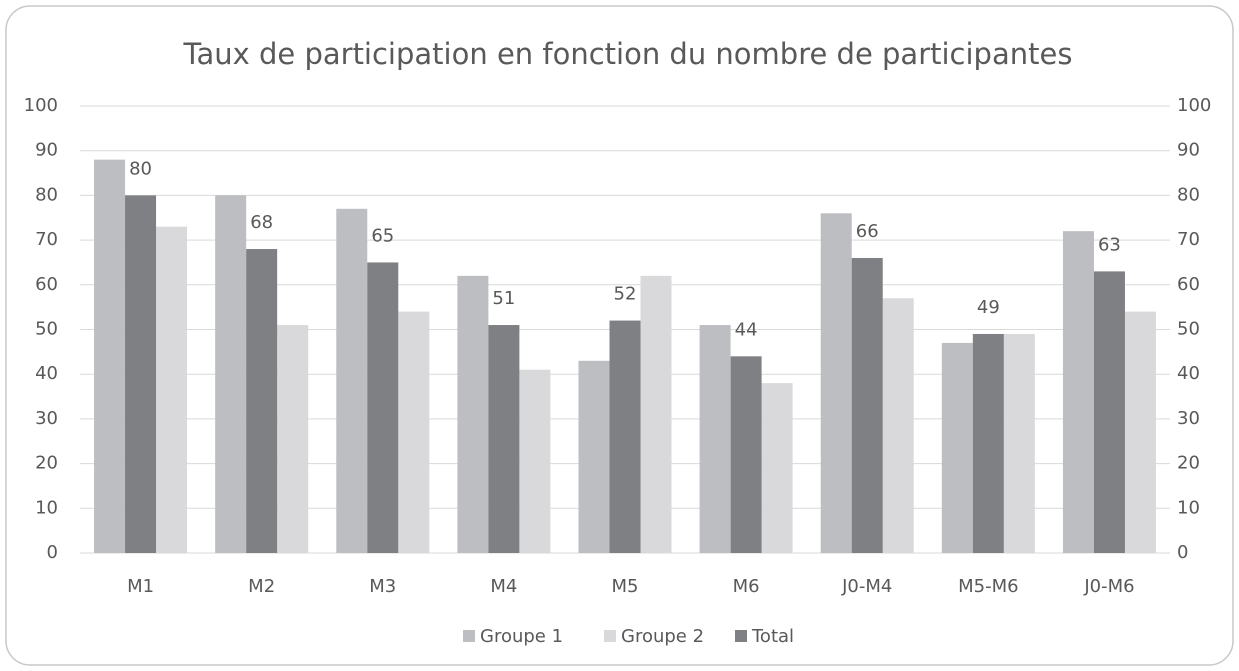  Describe the element at coordinates (46, 329) in the screenshot. I see `y-tick-label: 50` at that location.